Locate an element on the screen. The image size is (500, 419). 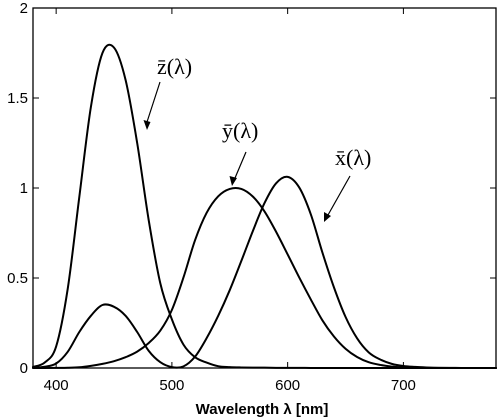
y-bar-label: ȳ(λ) is located at coordinates (240, 130).